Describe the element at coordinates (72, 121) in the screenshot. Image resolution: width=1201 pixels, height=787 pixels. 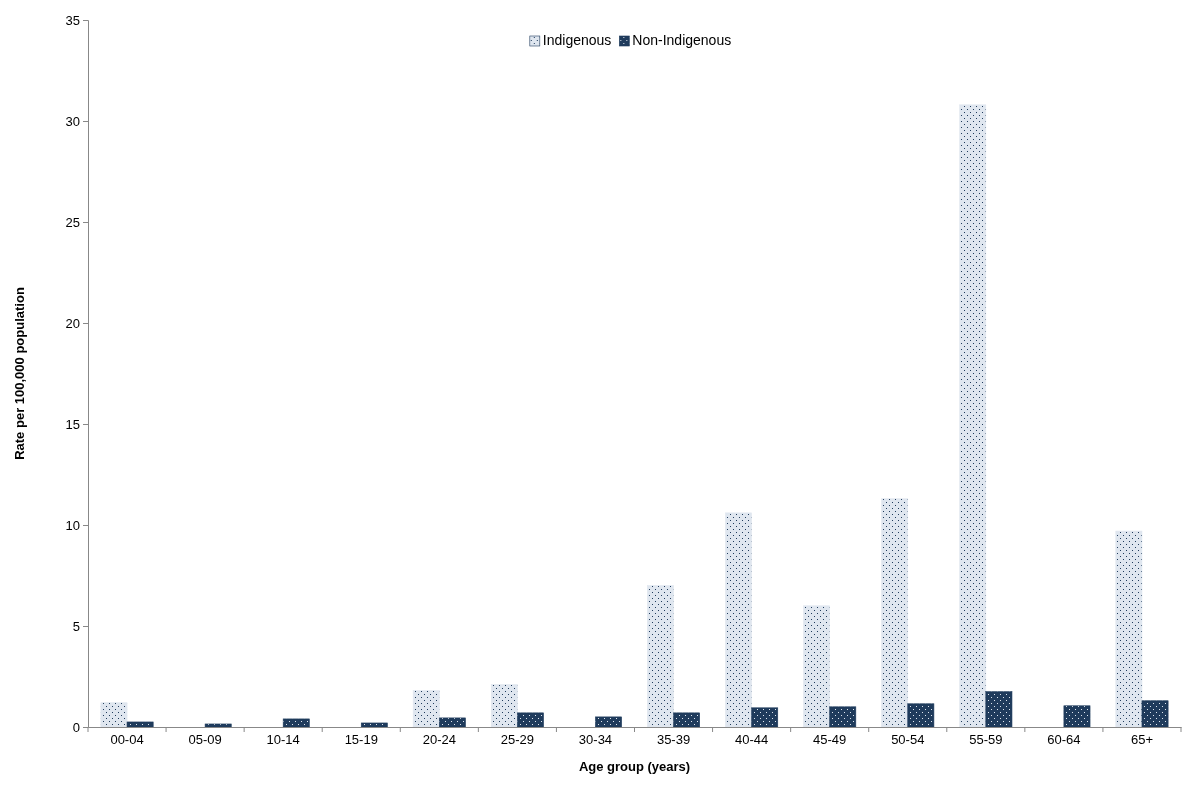
I see `y-tick-label: 30` at that location.